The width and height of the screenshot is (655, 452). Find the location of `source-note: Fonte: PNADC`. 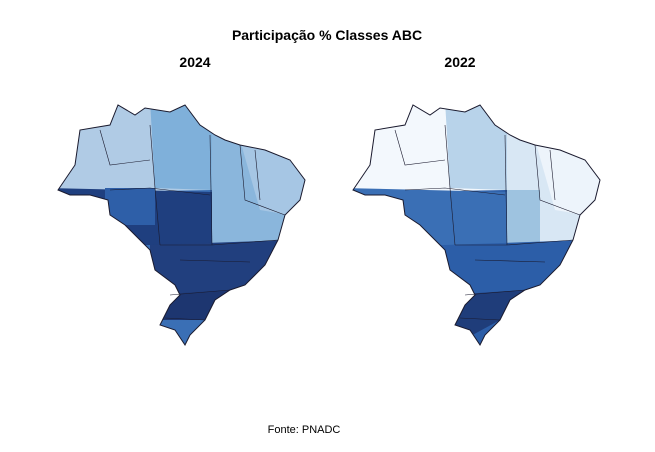

source-note: Fonte: PNADC is located at coordinates (304, 430).